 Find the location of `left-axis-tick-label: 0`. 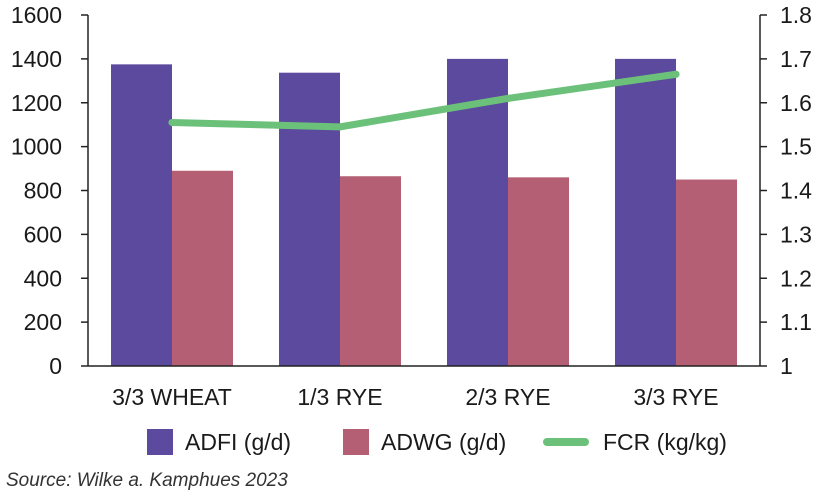

left-axis-tick-label: 0 is located at coordinates (55, 366).